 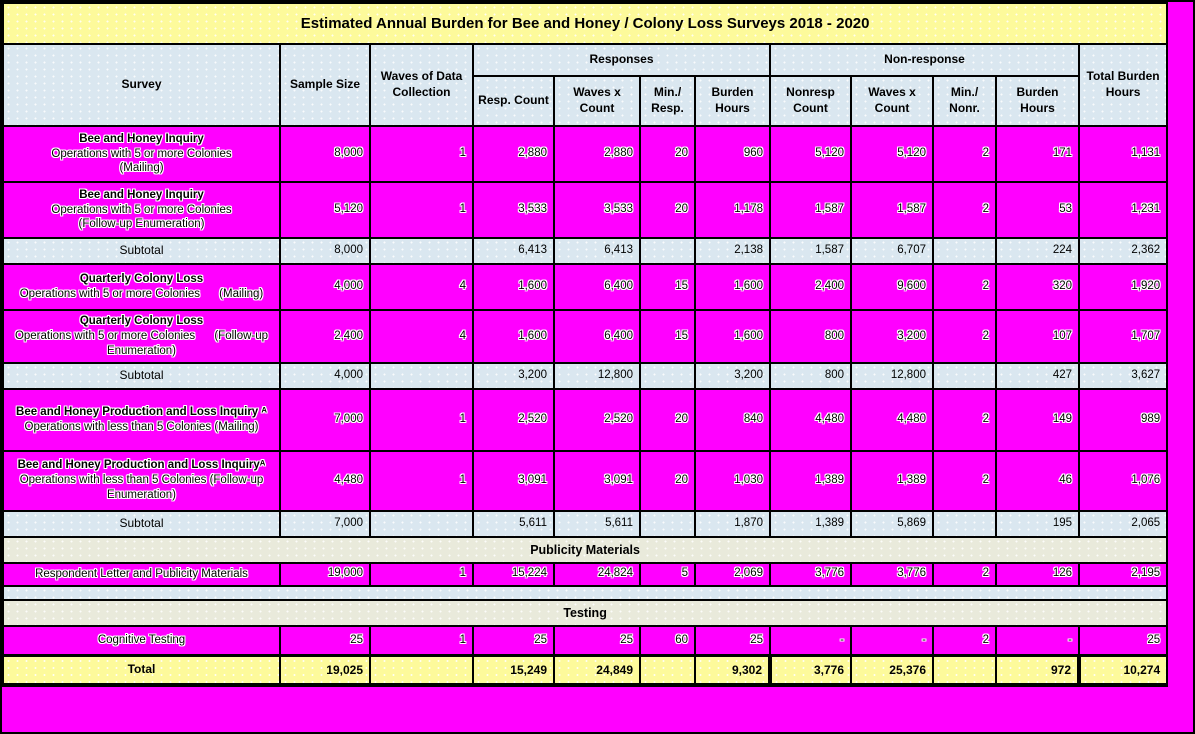 I want to click on cell-waves-of-data-collection, so click(x=421, y=523).